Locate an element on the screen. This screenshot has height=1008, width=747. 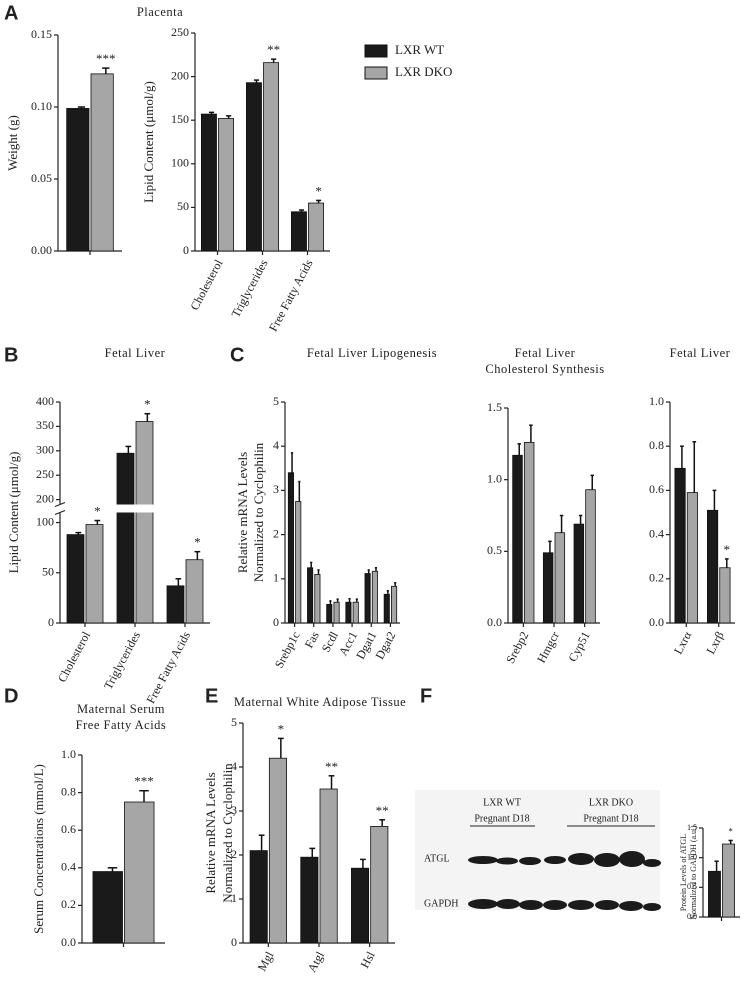
y-tick-label: 100 is located at coordinates (180, 163).